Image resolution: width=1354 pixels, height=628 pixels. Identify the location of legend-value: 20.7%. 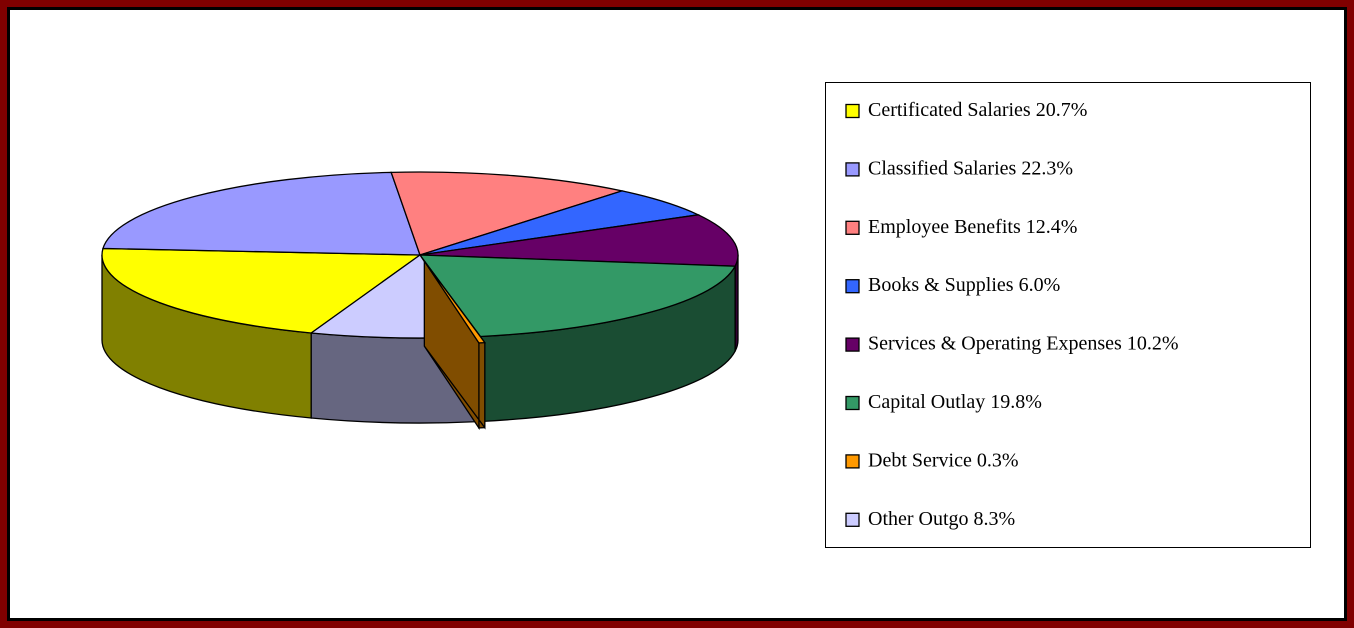
(1062, 110).